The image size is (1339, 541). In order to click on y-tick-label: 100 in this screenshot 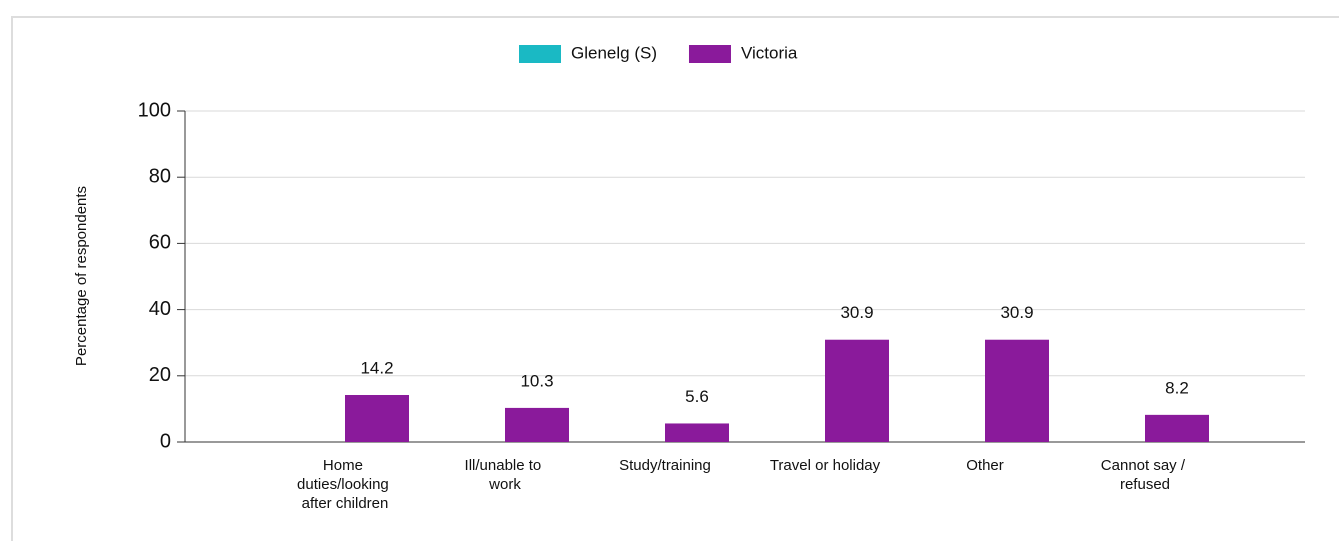, I will do `click(154, 110)`.